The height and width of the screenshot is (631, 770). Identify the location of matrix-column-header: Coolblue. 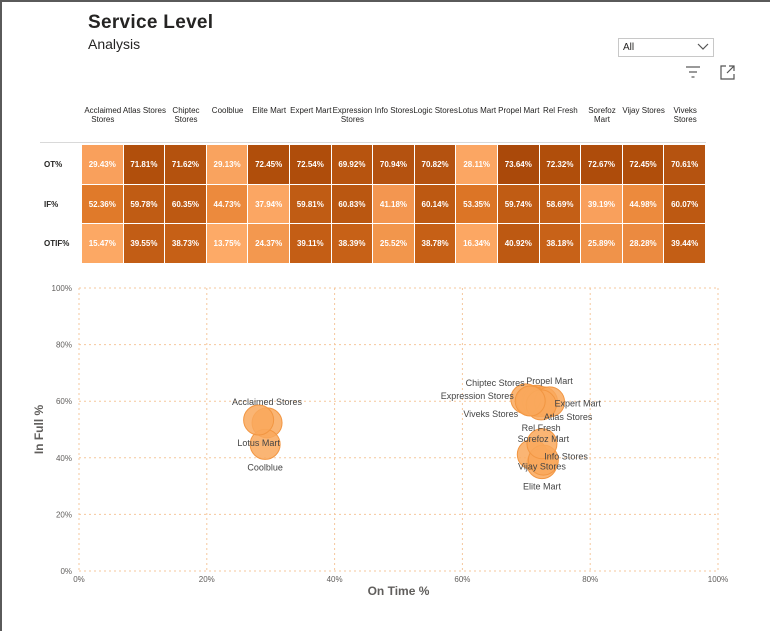
(227, 110).